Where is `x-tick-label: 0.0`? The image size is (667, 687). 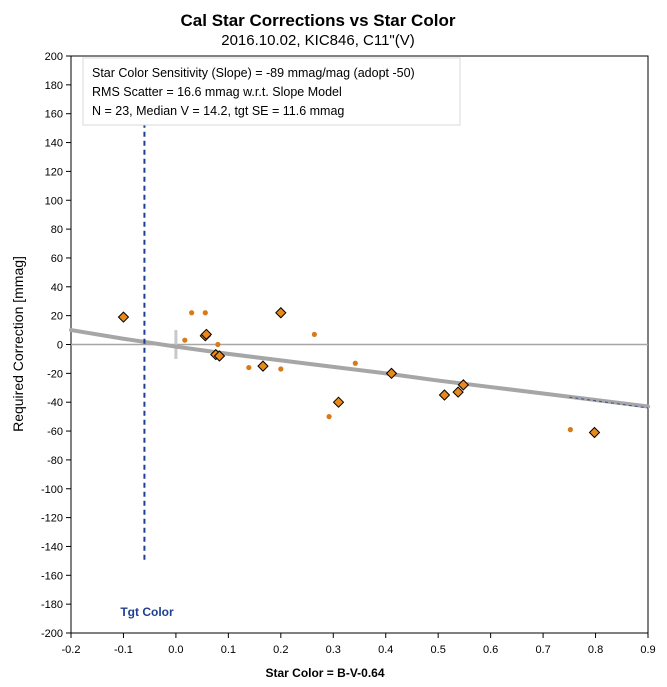
x-tick-label: 0.0 is located at coordinates (175, 650).